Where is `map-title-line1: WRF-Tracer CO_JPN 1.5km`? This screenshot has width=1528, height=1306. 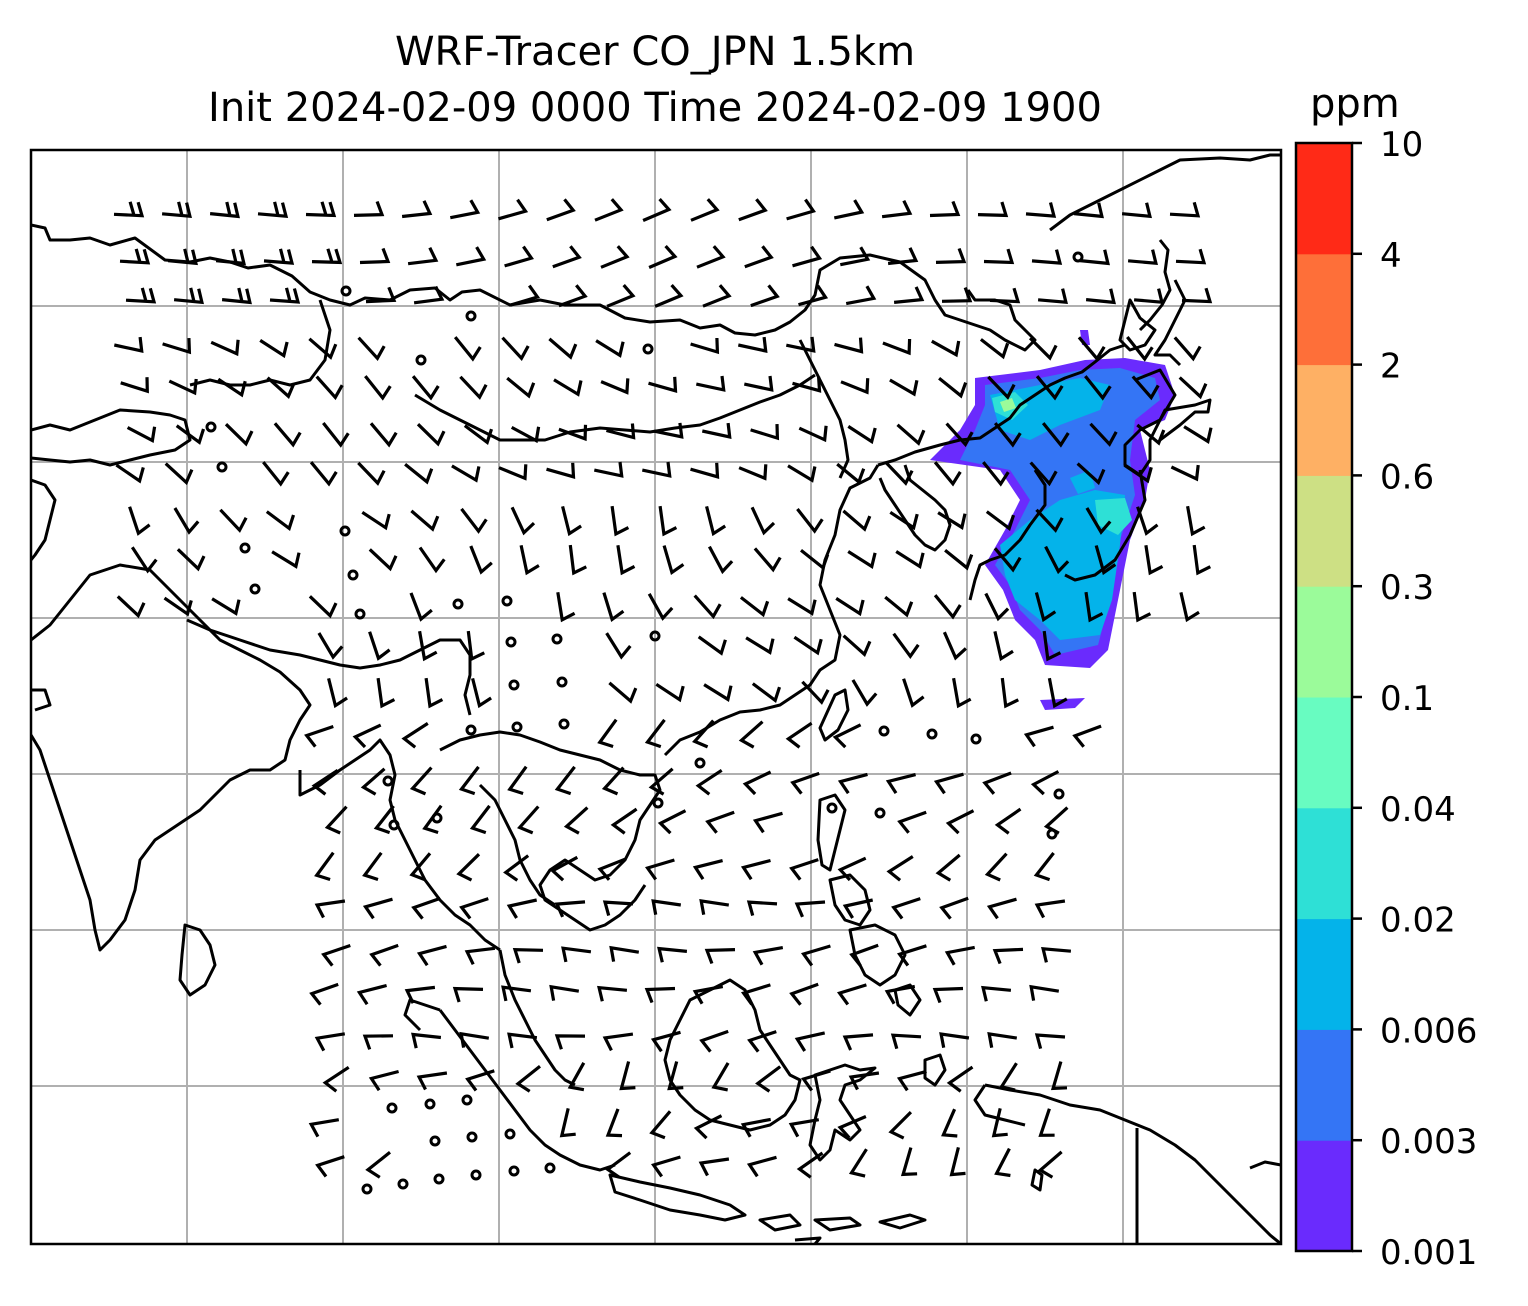
map-title-line1: WRF-Tracer CO_JPN 1.5km is located at coordinates (655, 52).